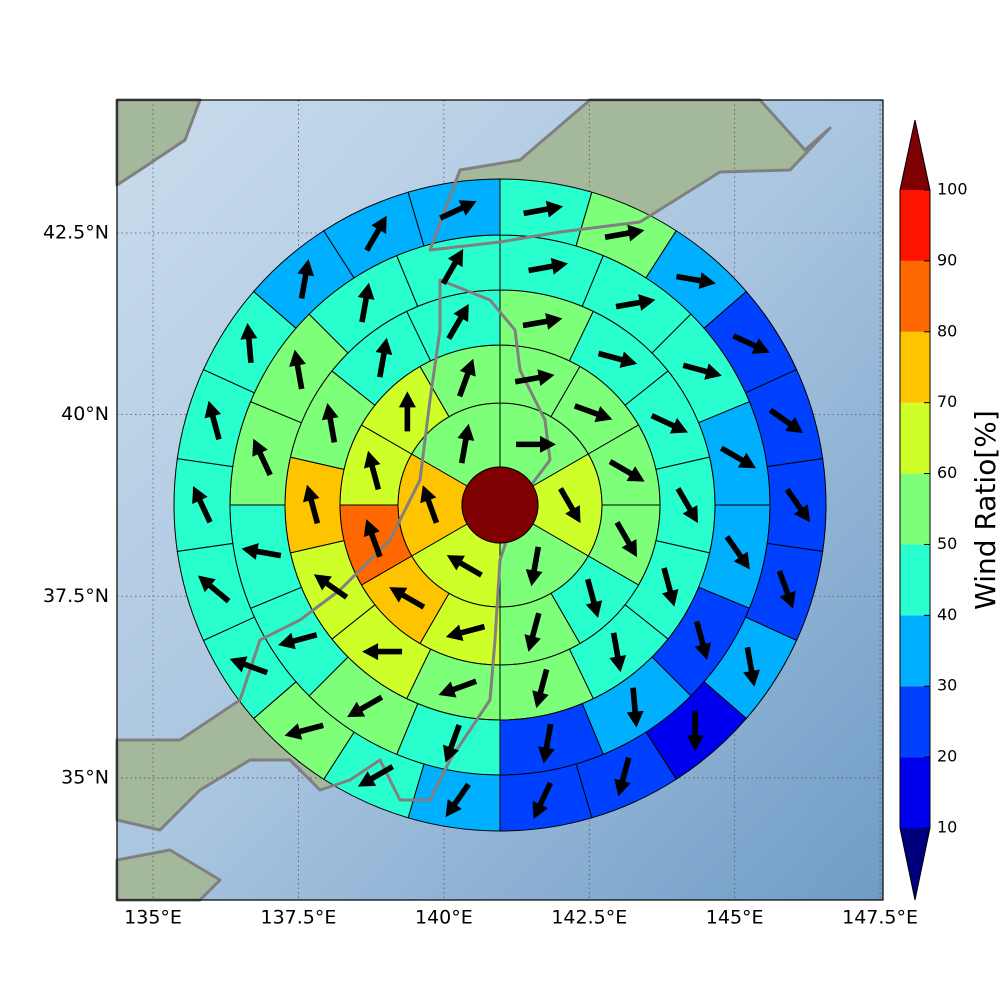 The image size is (1000, 1000). I want to click on x-tick-label: 137.5°E, so click(299, 918).